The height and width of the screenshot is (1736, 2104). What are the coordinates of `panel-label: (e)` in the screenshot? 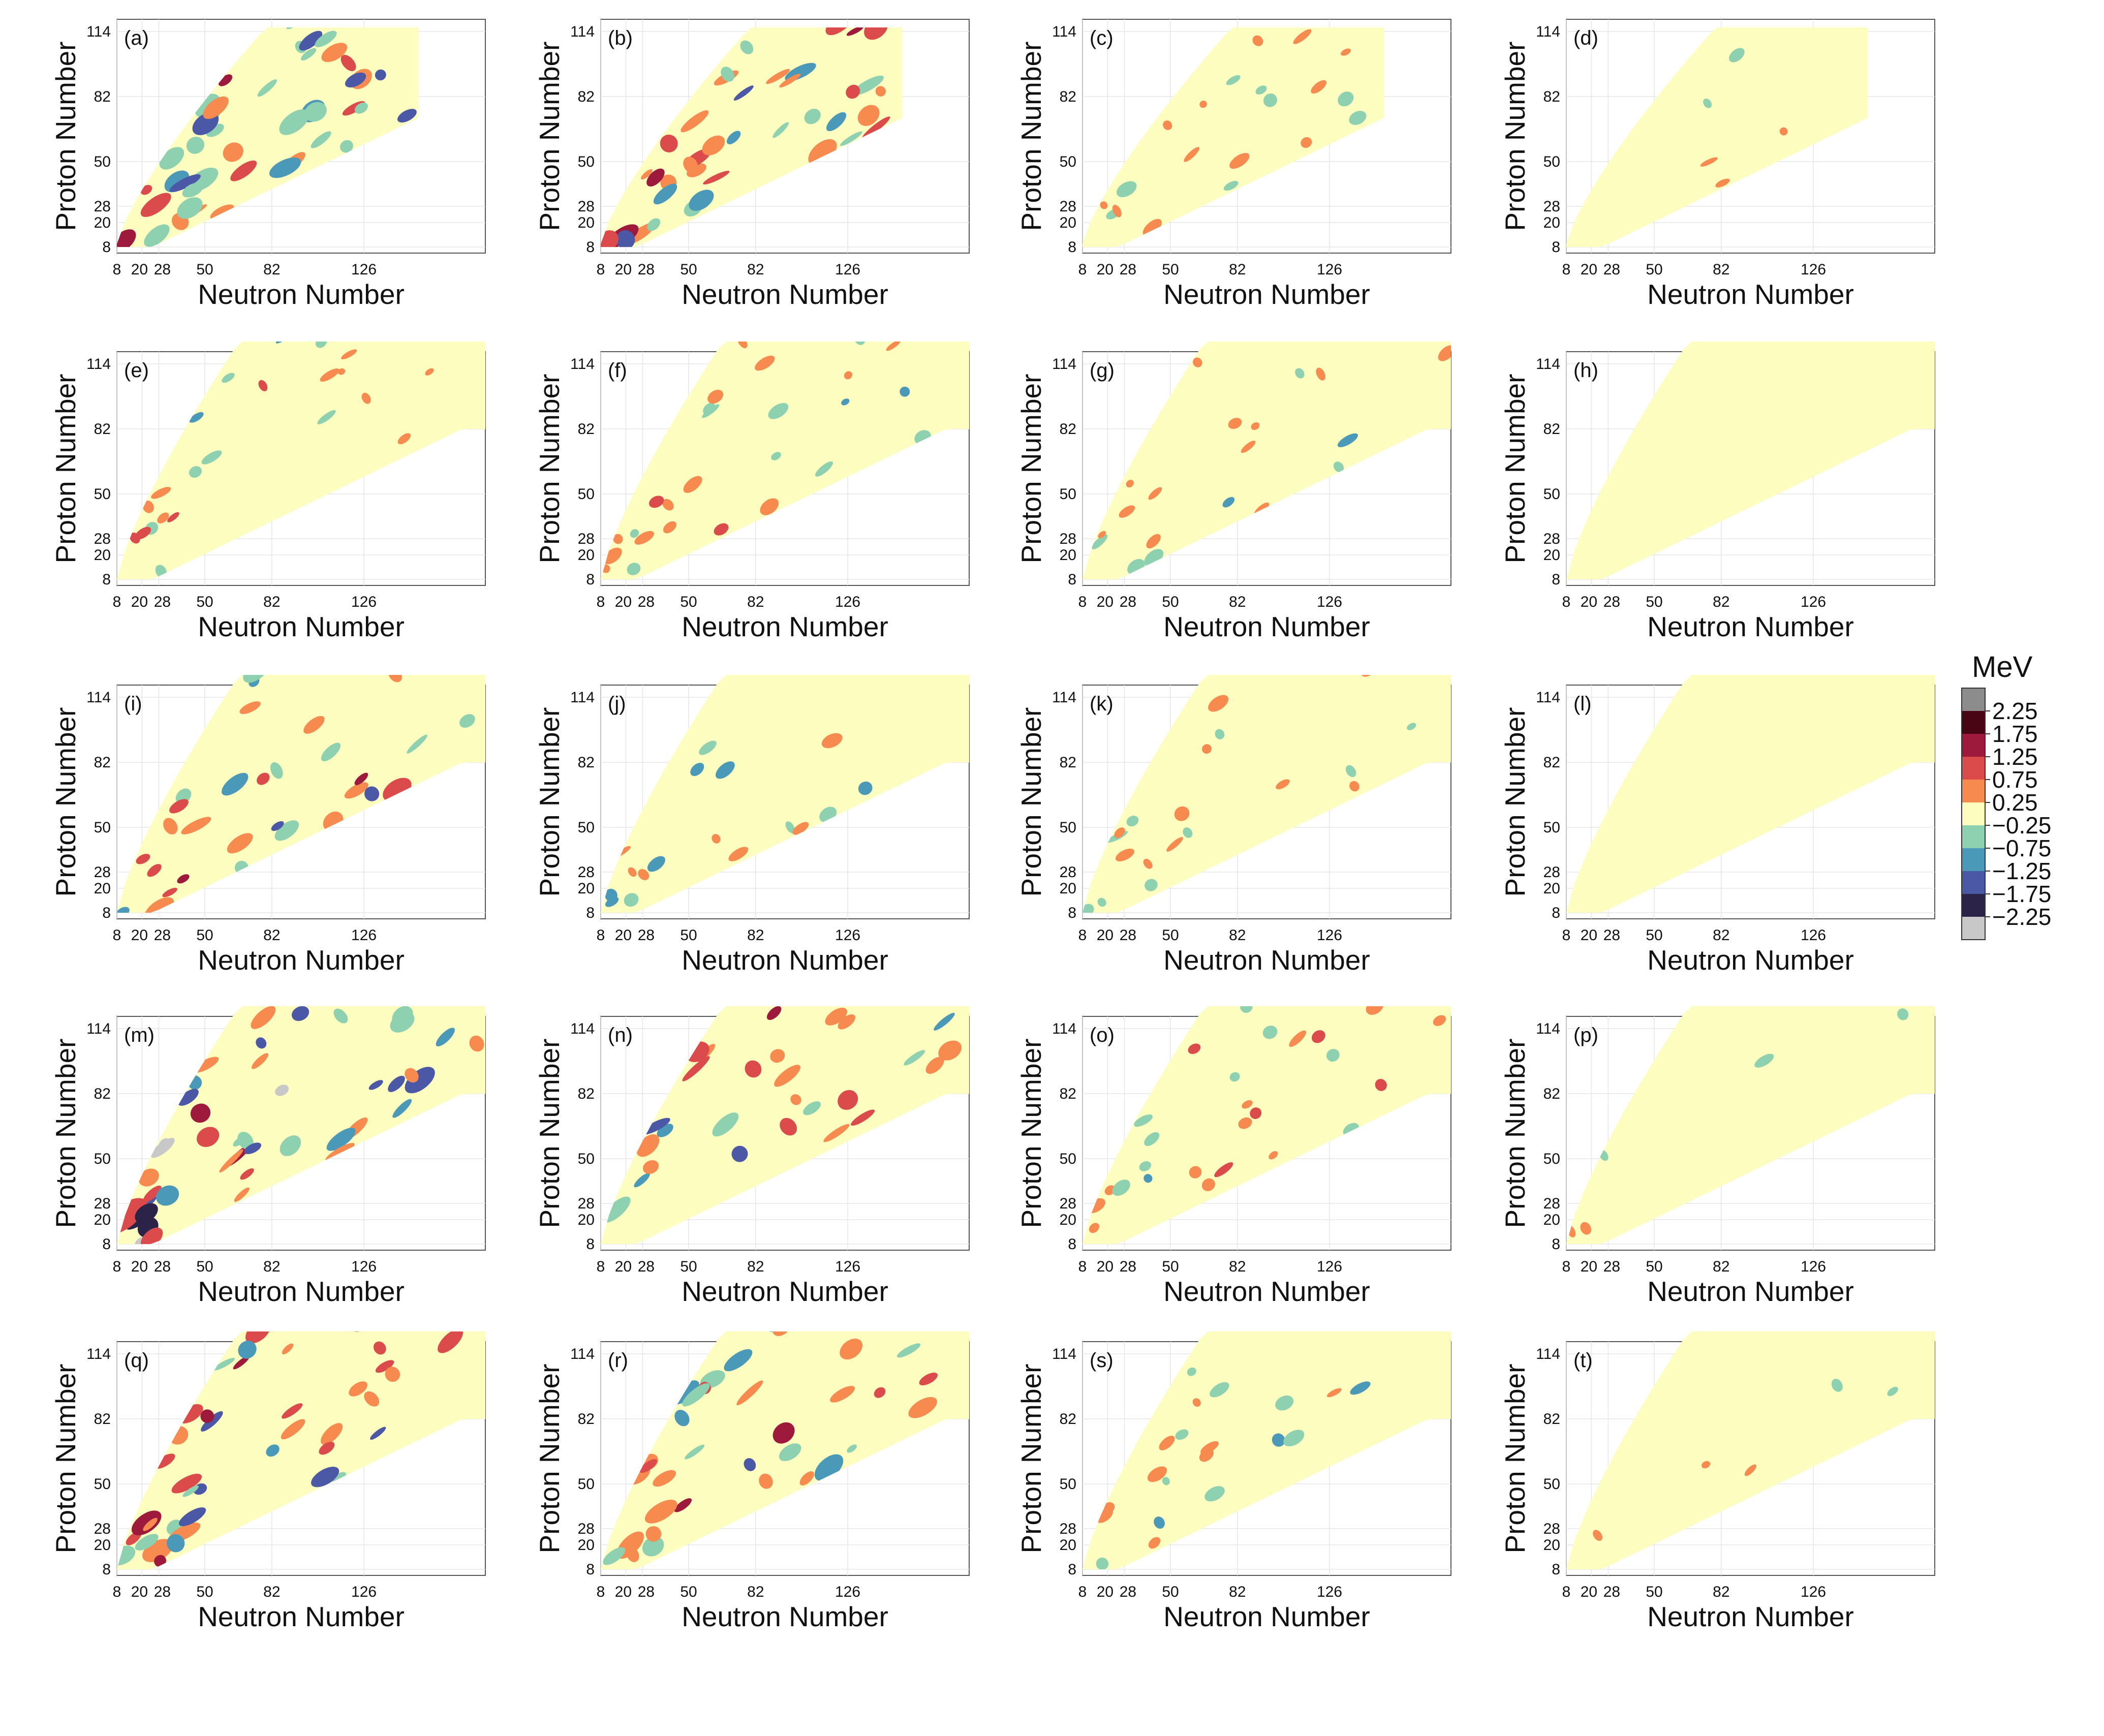 It's located at (136, 370).